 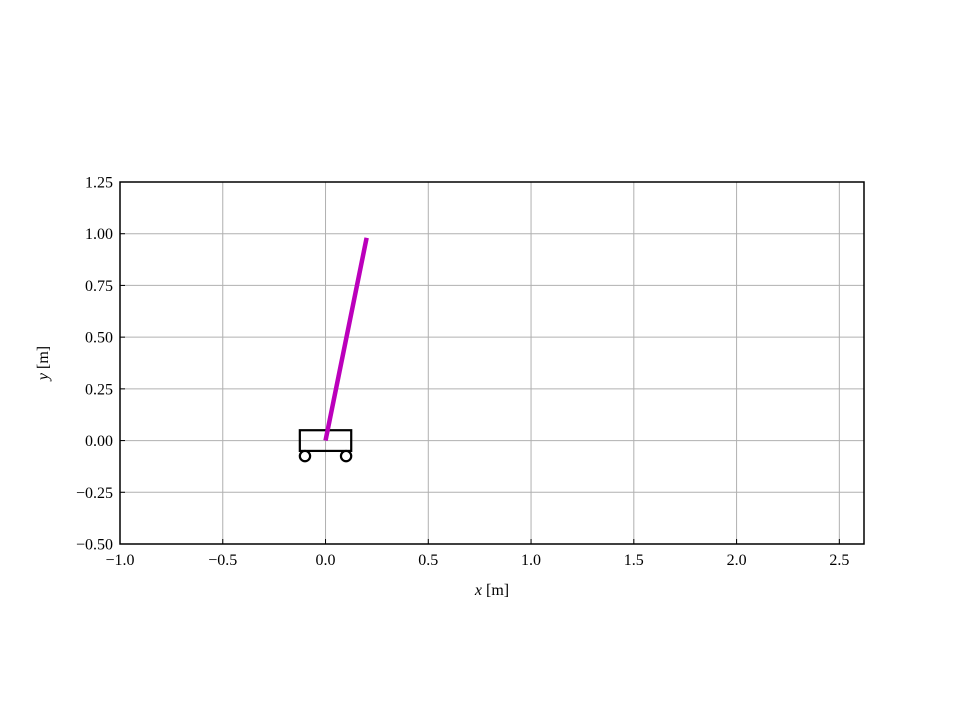 I want to click on y-tick-label: 0.00, so click(x=99, y=441).